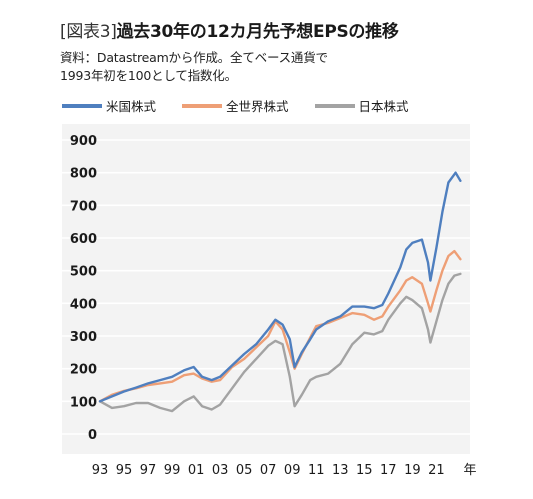 Image resolution: width=533 pixels, height=499 pixels. Describe the element at coordinates (340, 470) in the screenshot. I see `x-tick-13: 13` at that location.